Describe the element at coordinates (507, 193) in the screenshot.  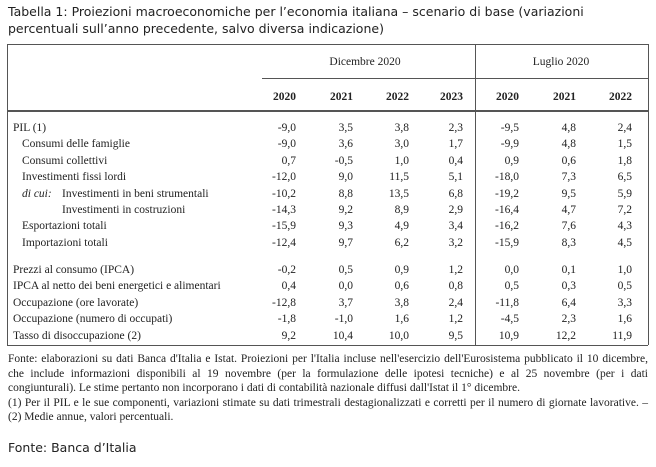
I see `cell-value: -19,2` at that location.